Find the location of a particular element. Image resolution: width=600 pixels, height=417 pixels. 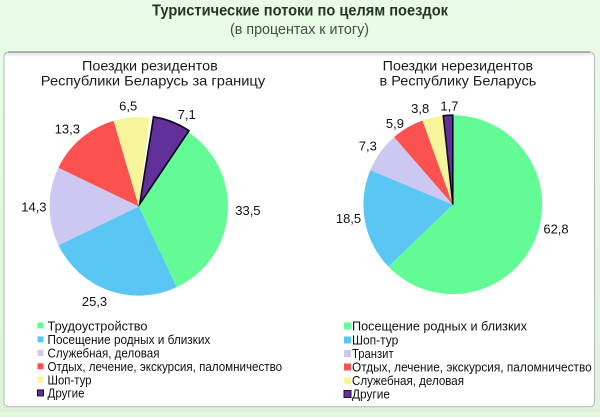

svg-text: 7,1 is located at coordinates (187, 114).